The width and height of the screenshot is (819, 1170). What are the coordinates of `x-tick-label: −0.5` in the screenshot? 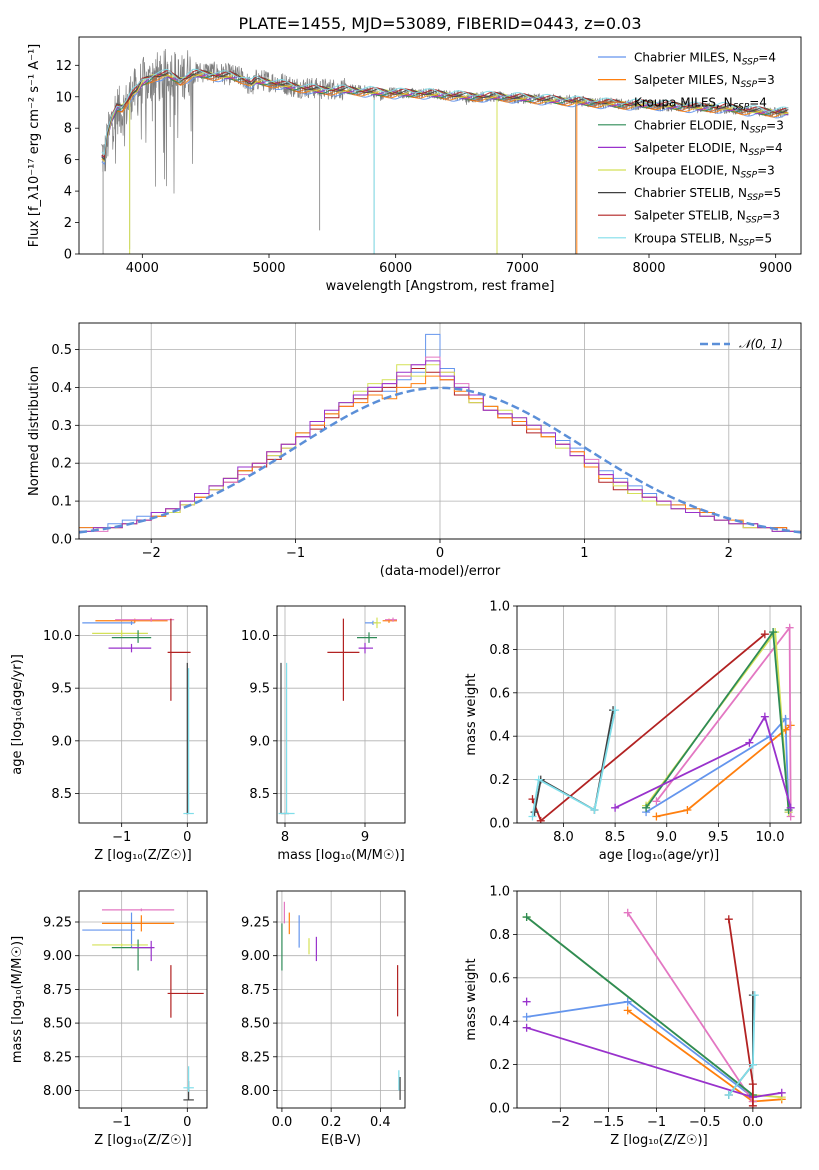 It's located at (705, 1122).